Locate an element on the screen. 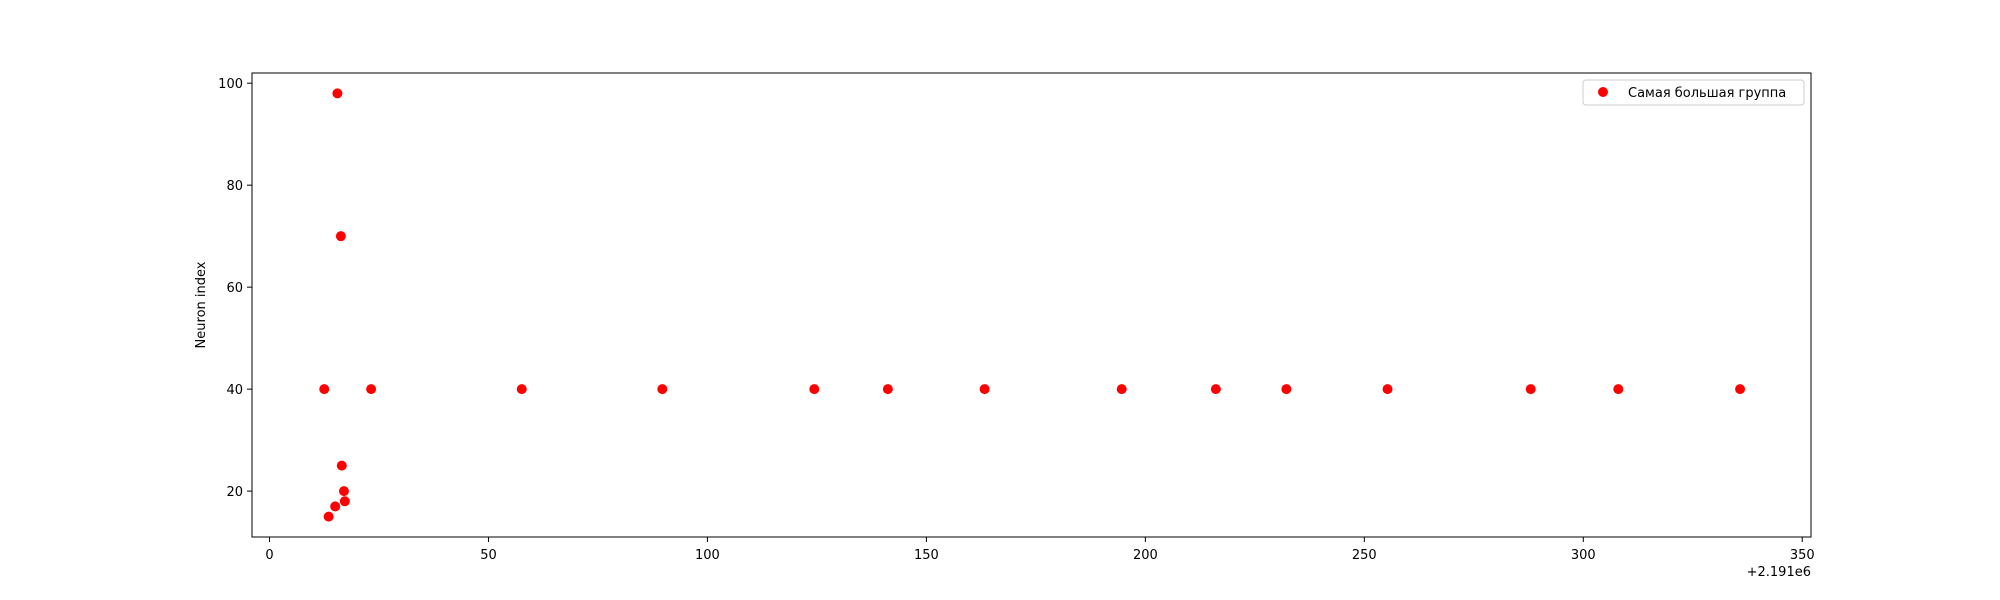  x-axis-ticks: 0 50 100 150 200 250 300 350 is located at coordinates (1040, 550).